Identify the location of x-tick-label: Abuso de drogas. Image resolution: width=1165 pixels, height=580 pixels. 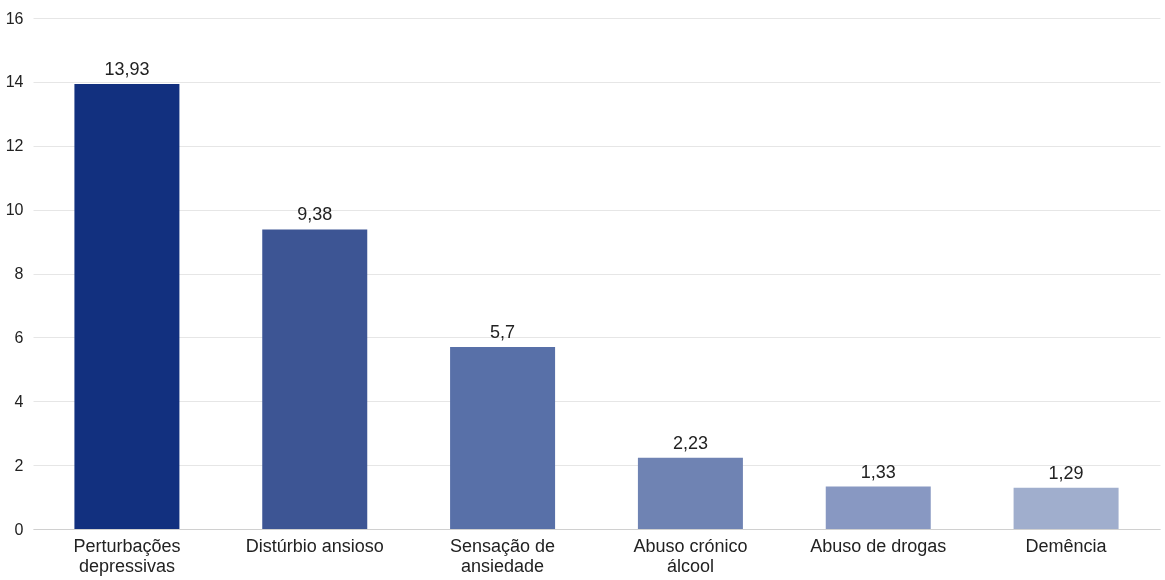
(878, 545).